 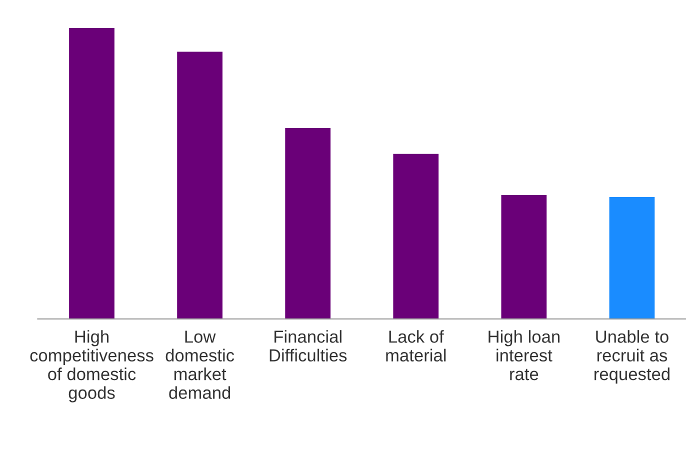 I want to click on x-tick-label: Unable to recruit as requested, so click(x=632, y=357).